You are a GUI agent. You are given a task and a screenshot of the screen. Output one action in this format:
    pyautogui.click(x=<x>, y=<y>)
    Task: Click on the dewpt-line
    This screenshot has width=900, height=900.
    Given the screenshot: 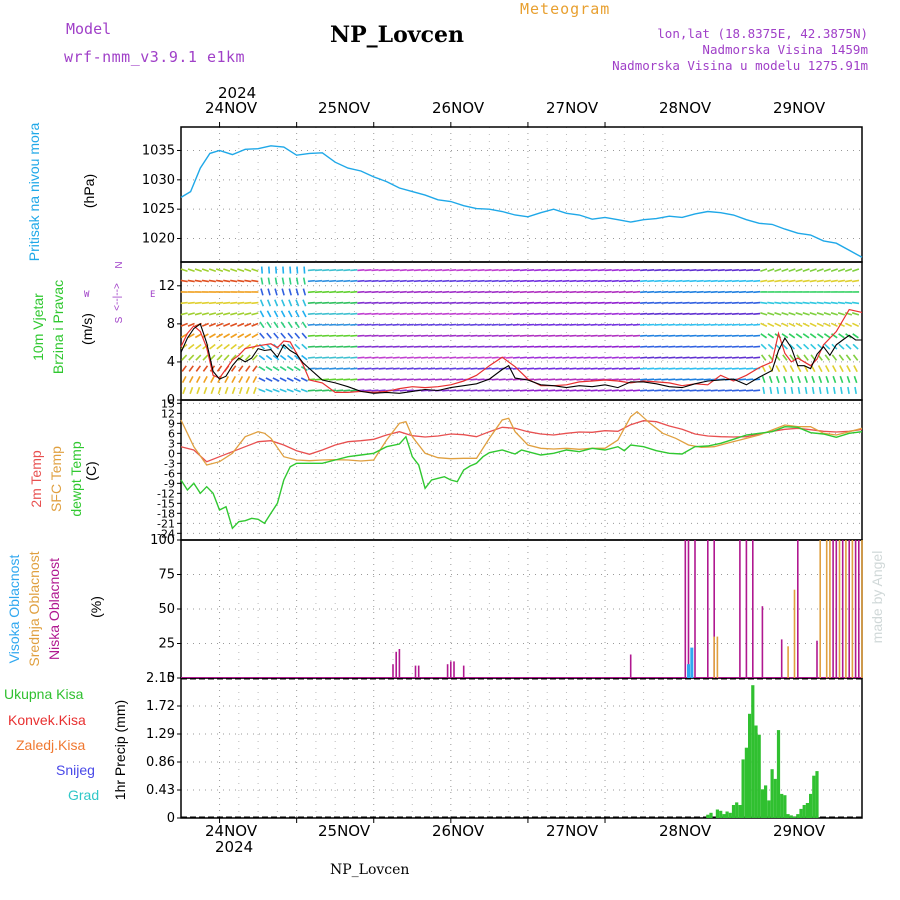 What is the action you would take?
    pyautogui.click(x=521, y=477)
    